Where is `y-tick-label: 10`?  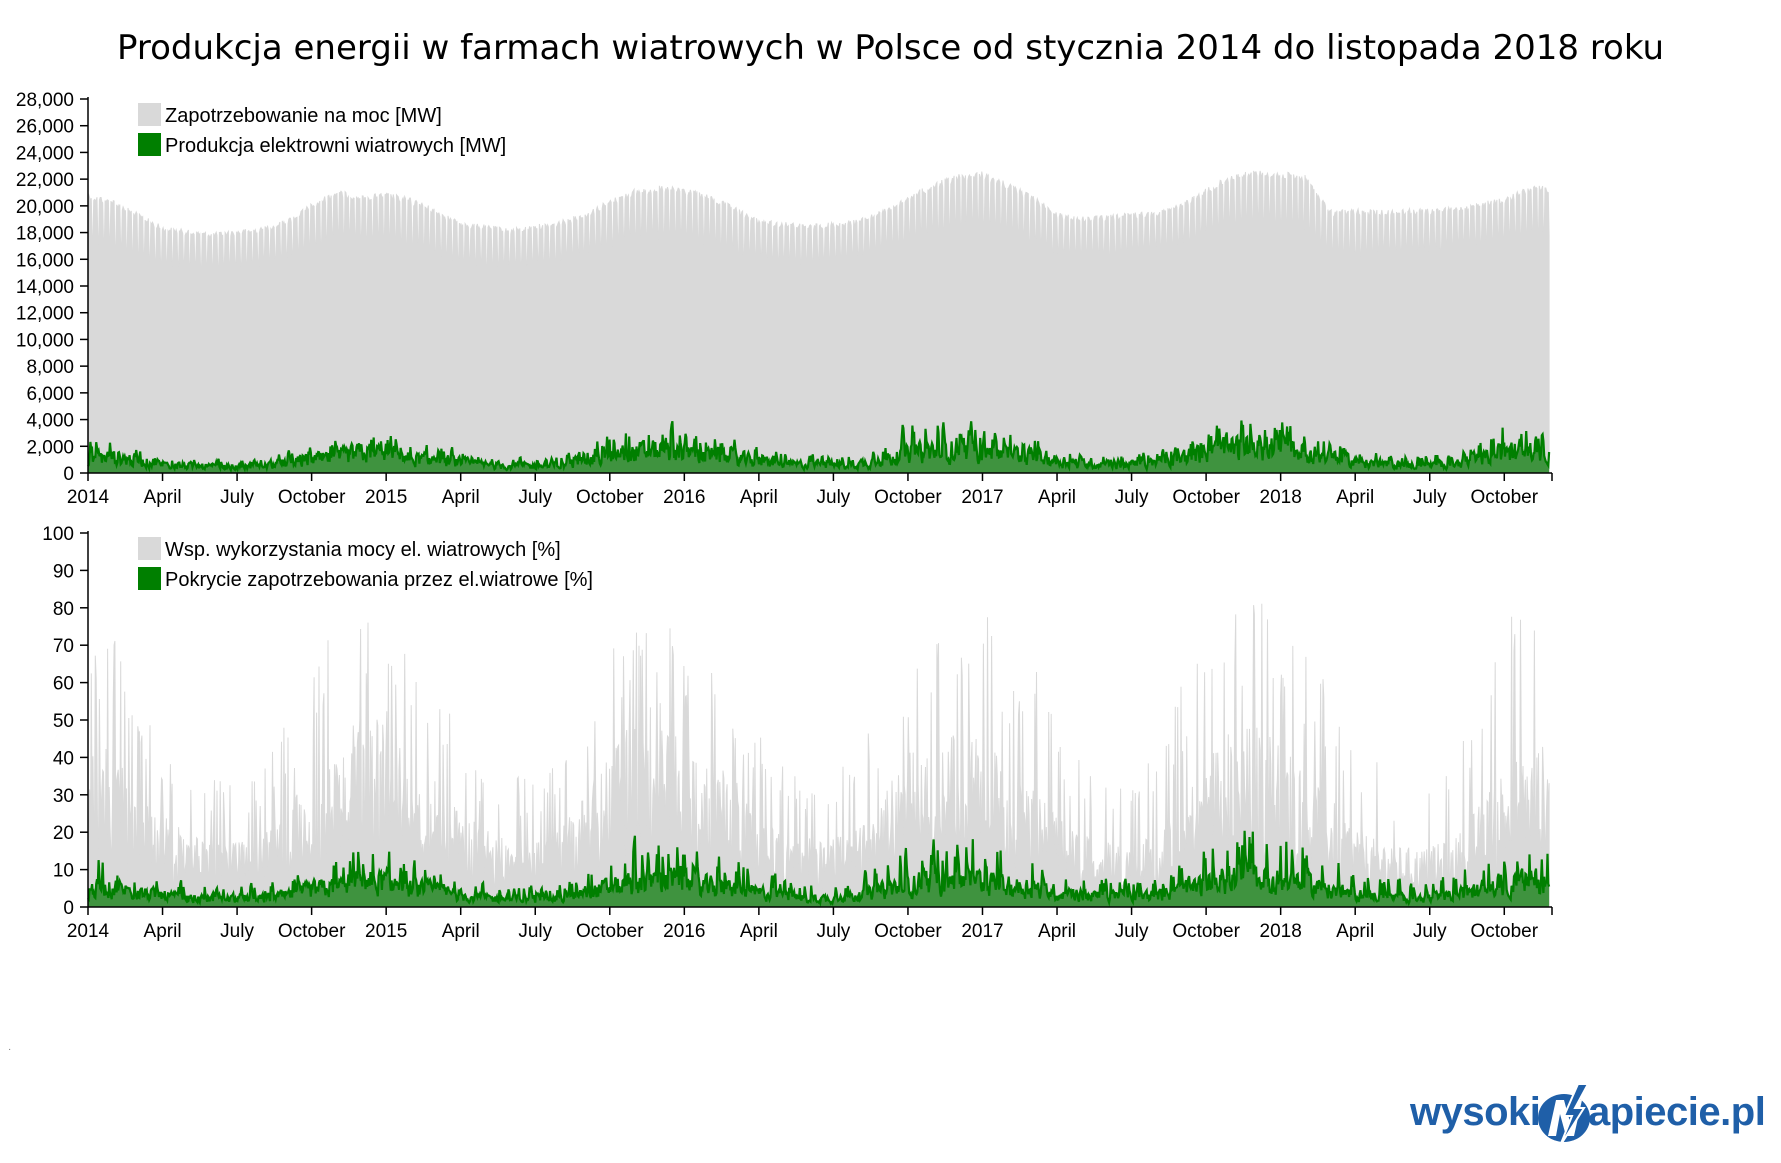 y-tick-label: 10 is located at coordinates (63, 871).